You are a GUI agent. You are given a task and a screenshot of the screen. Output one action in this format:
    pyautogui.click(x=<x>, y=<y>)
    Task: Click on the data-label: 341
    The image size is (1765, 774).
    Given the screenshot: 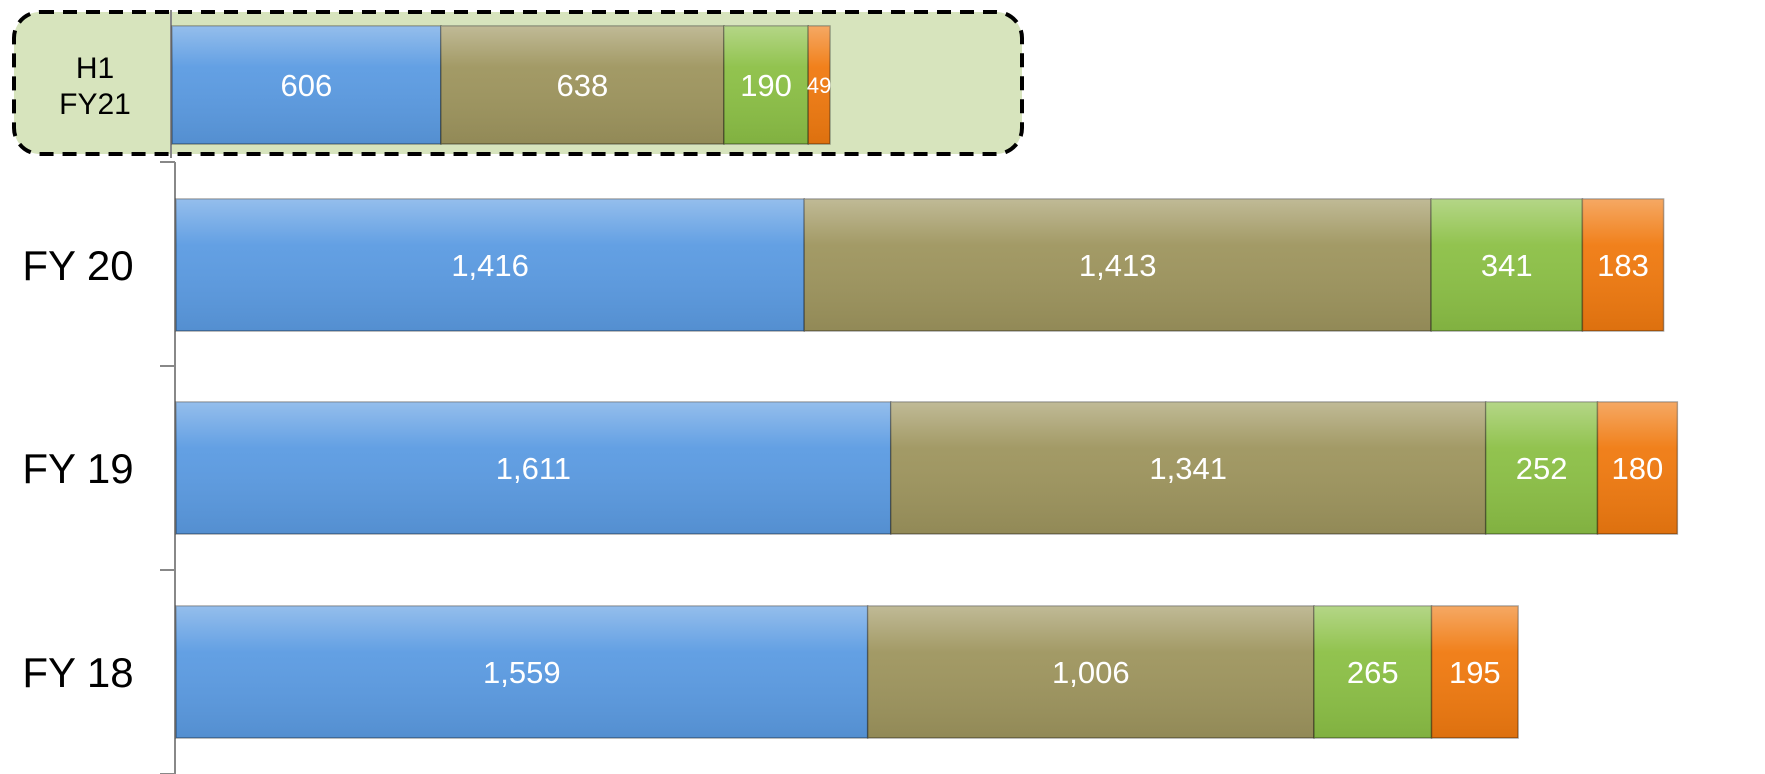 What is the action you would take?
    pyautogui.click(x=1507, y=265)
    